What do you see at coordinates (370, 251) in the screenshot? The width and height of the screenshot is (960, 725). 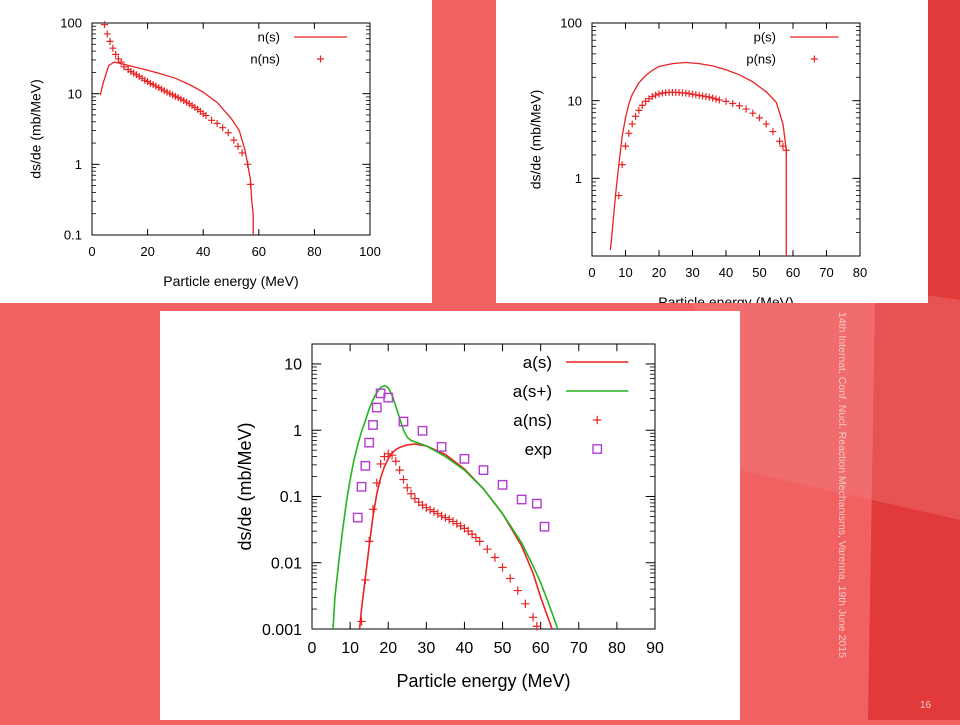 I see `x-tick-label: 100` at bounding box center [370, 251].